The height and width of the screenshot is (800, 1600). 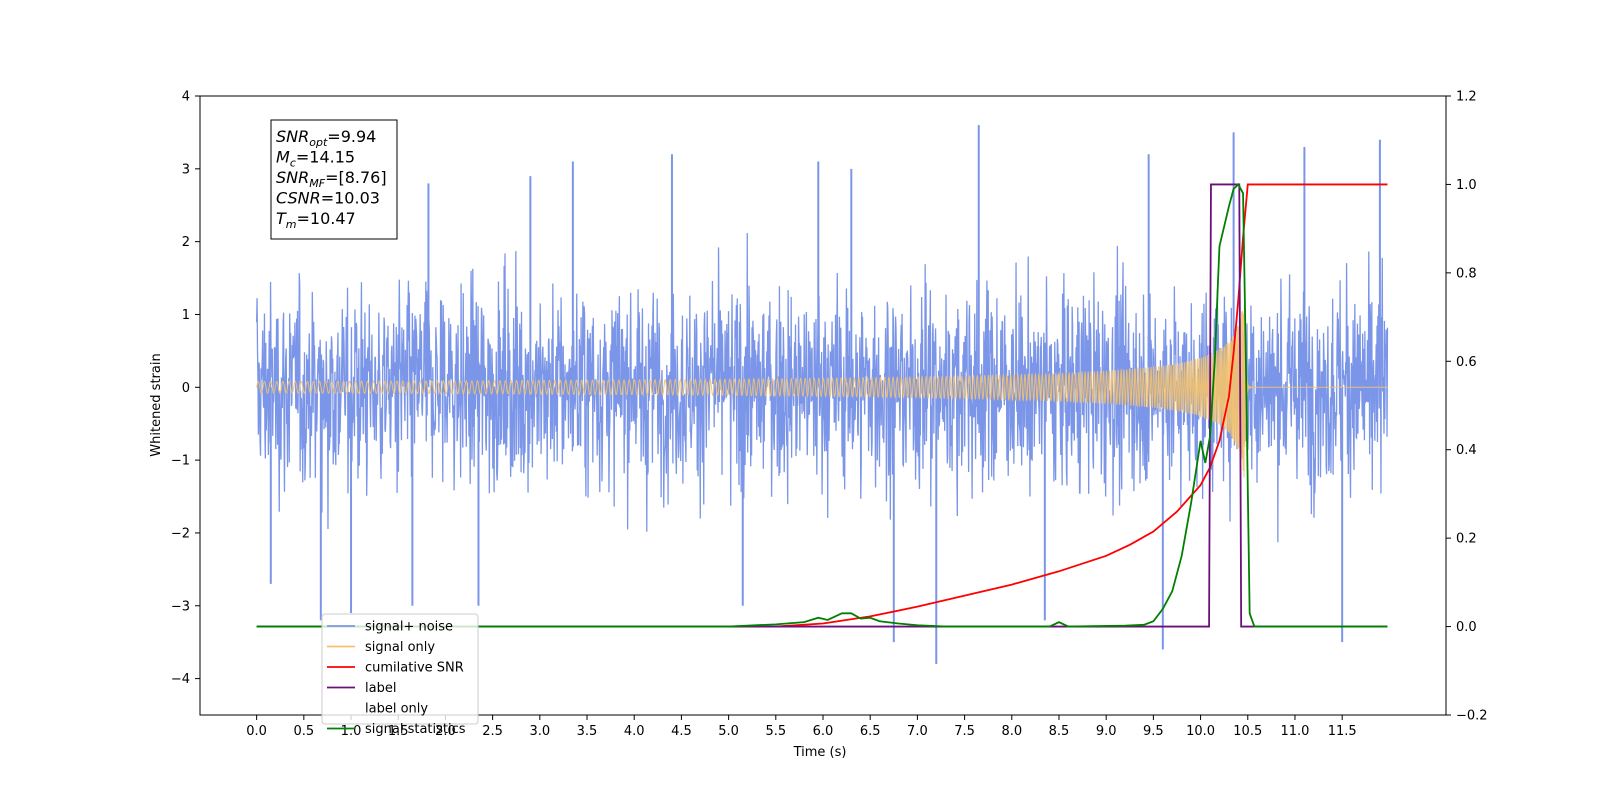 I want to click on legend-label: signal statistics, so click(x=415, y=729).